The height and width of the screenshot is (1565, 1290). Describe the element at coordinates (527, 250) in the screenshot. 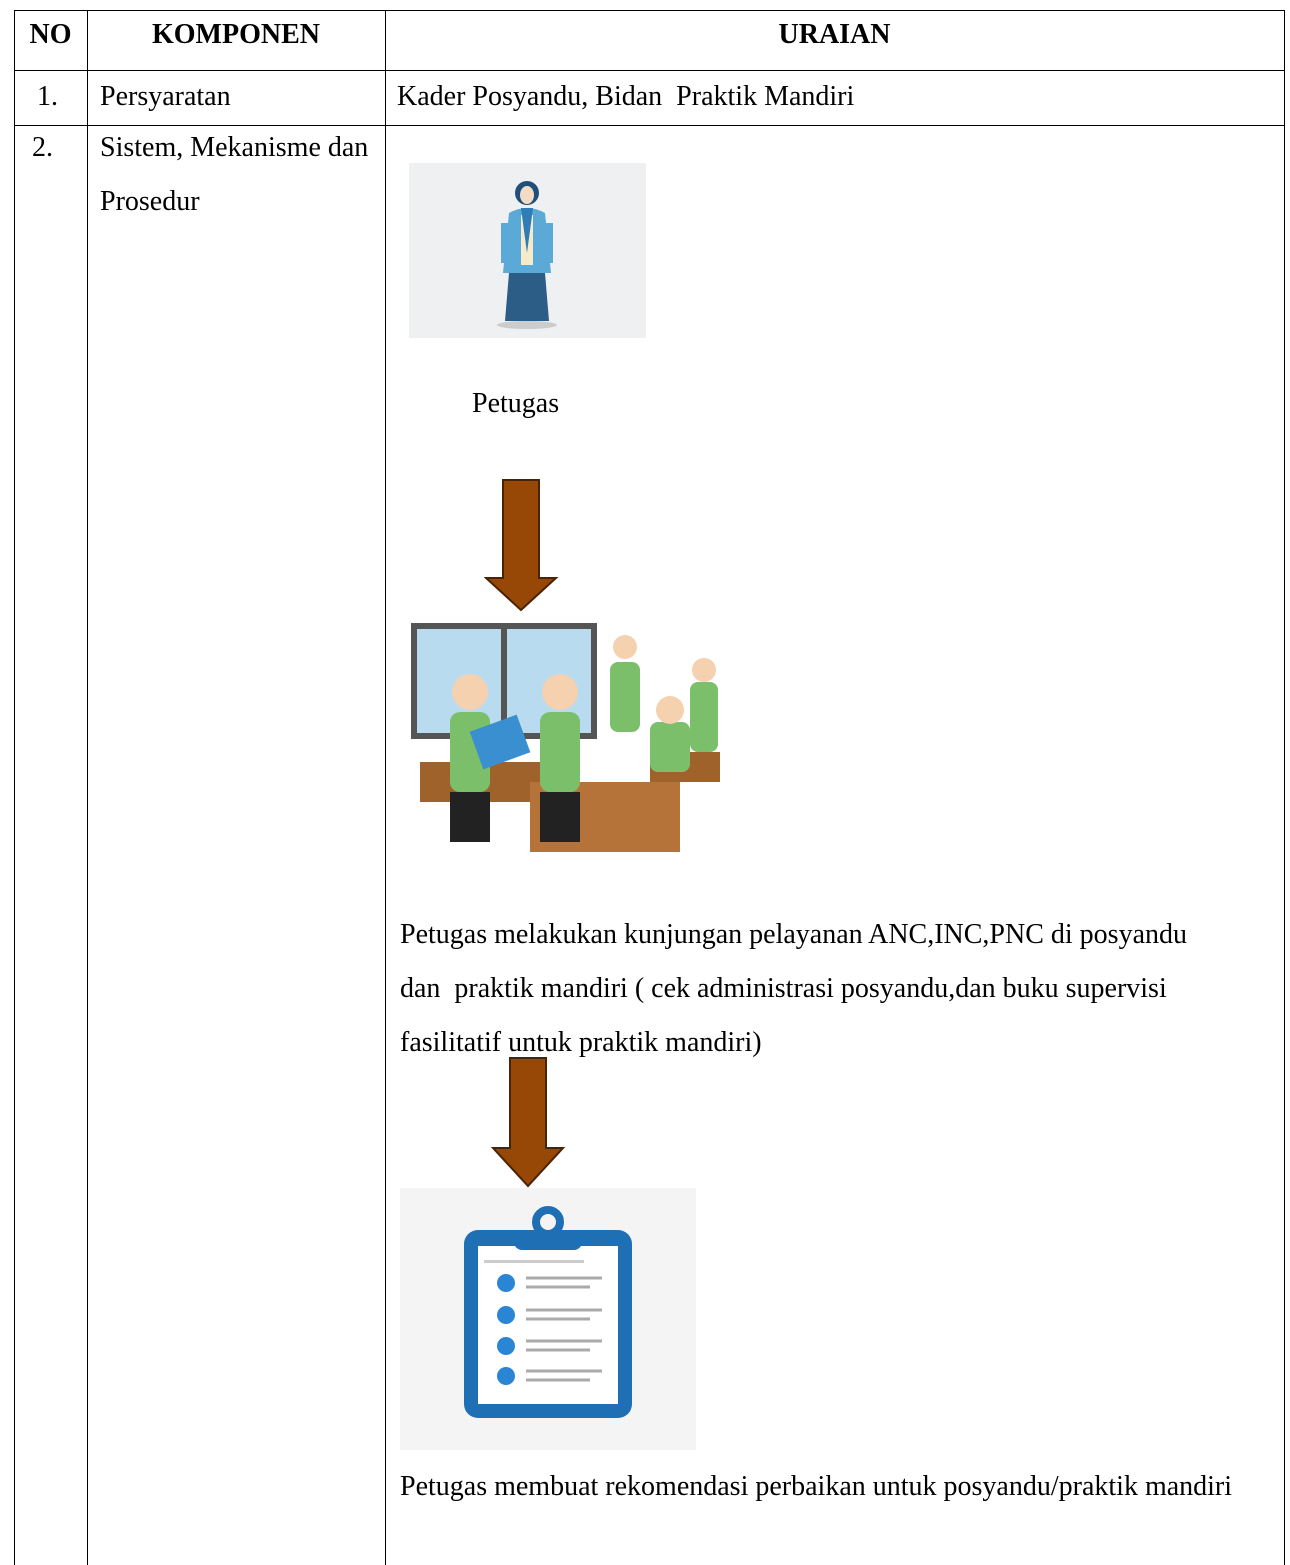

I see `petugas-illustration` at that location.